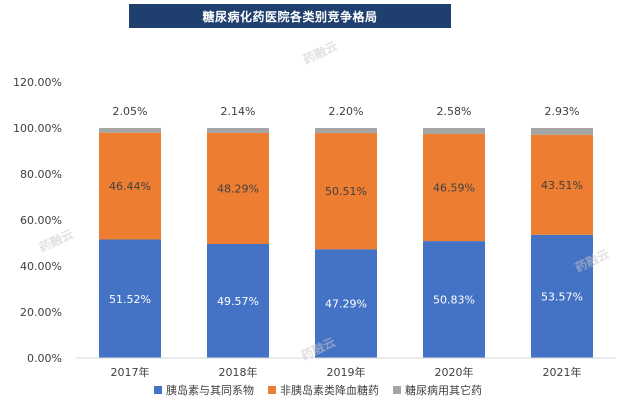 Image resolution: width=636 pixels, height=408 pixels. I want to click on data-label: 2.05%, so click(130, 111).